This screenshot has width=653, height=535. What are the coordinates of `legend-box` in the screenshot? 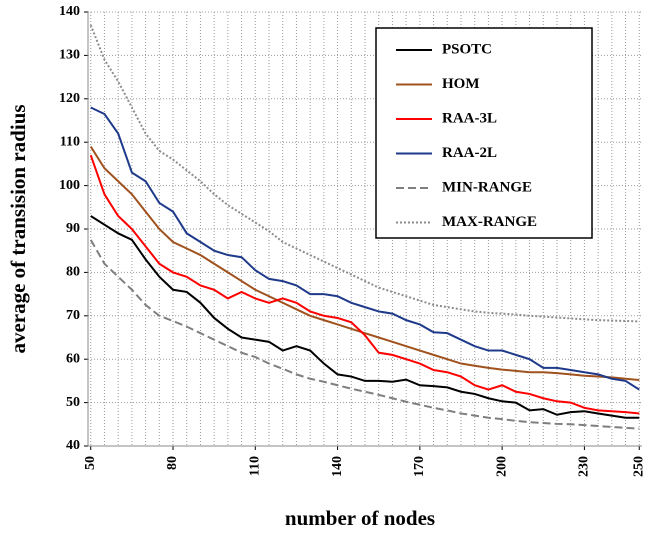 It's located at (484, 133).